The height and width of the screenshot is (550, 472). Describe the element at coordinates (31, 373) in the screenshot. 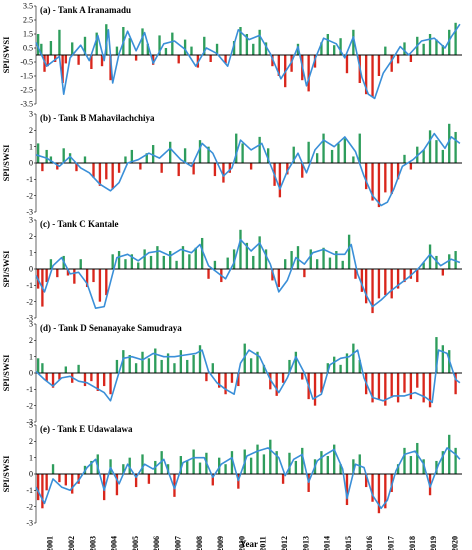

I see `panel-d-ytick-3: 0` at that location.